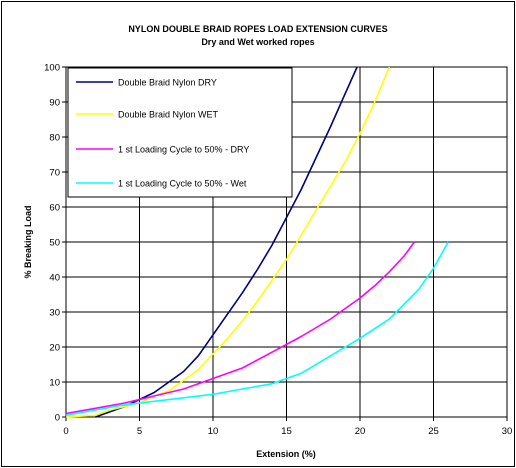  I want to click on y-tick-label: 60, so click(54, 208).